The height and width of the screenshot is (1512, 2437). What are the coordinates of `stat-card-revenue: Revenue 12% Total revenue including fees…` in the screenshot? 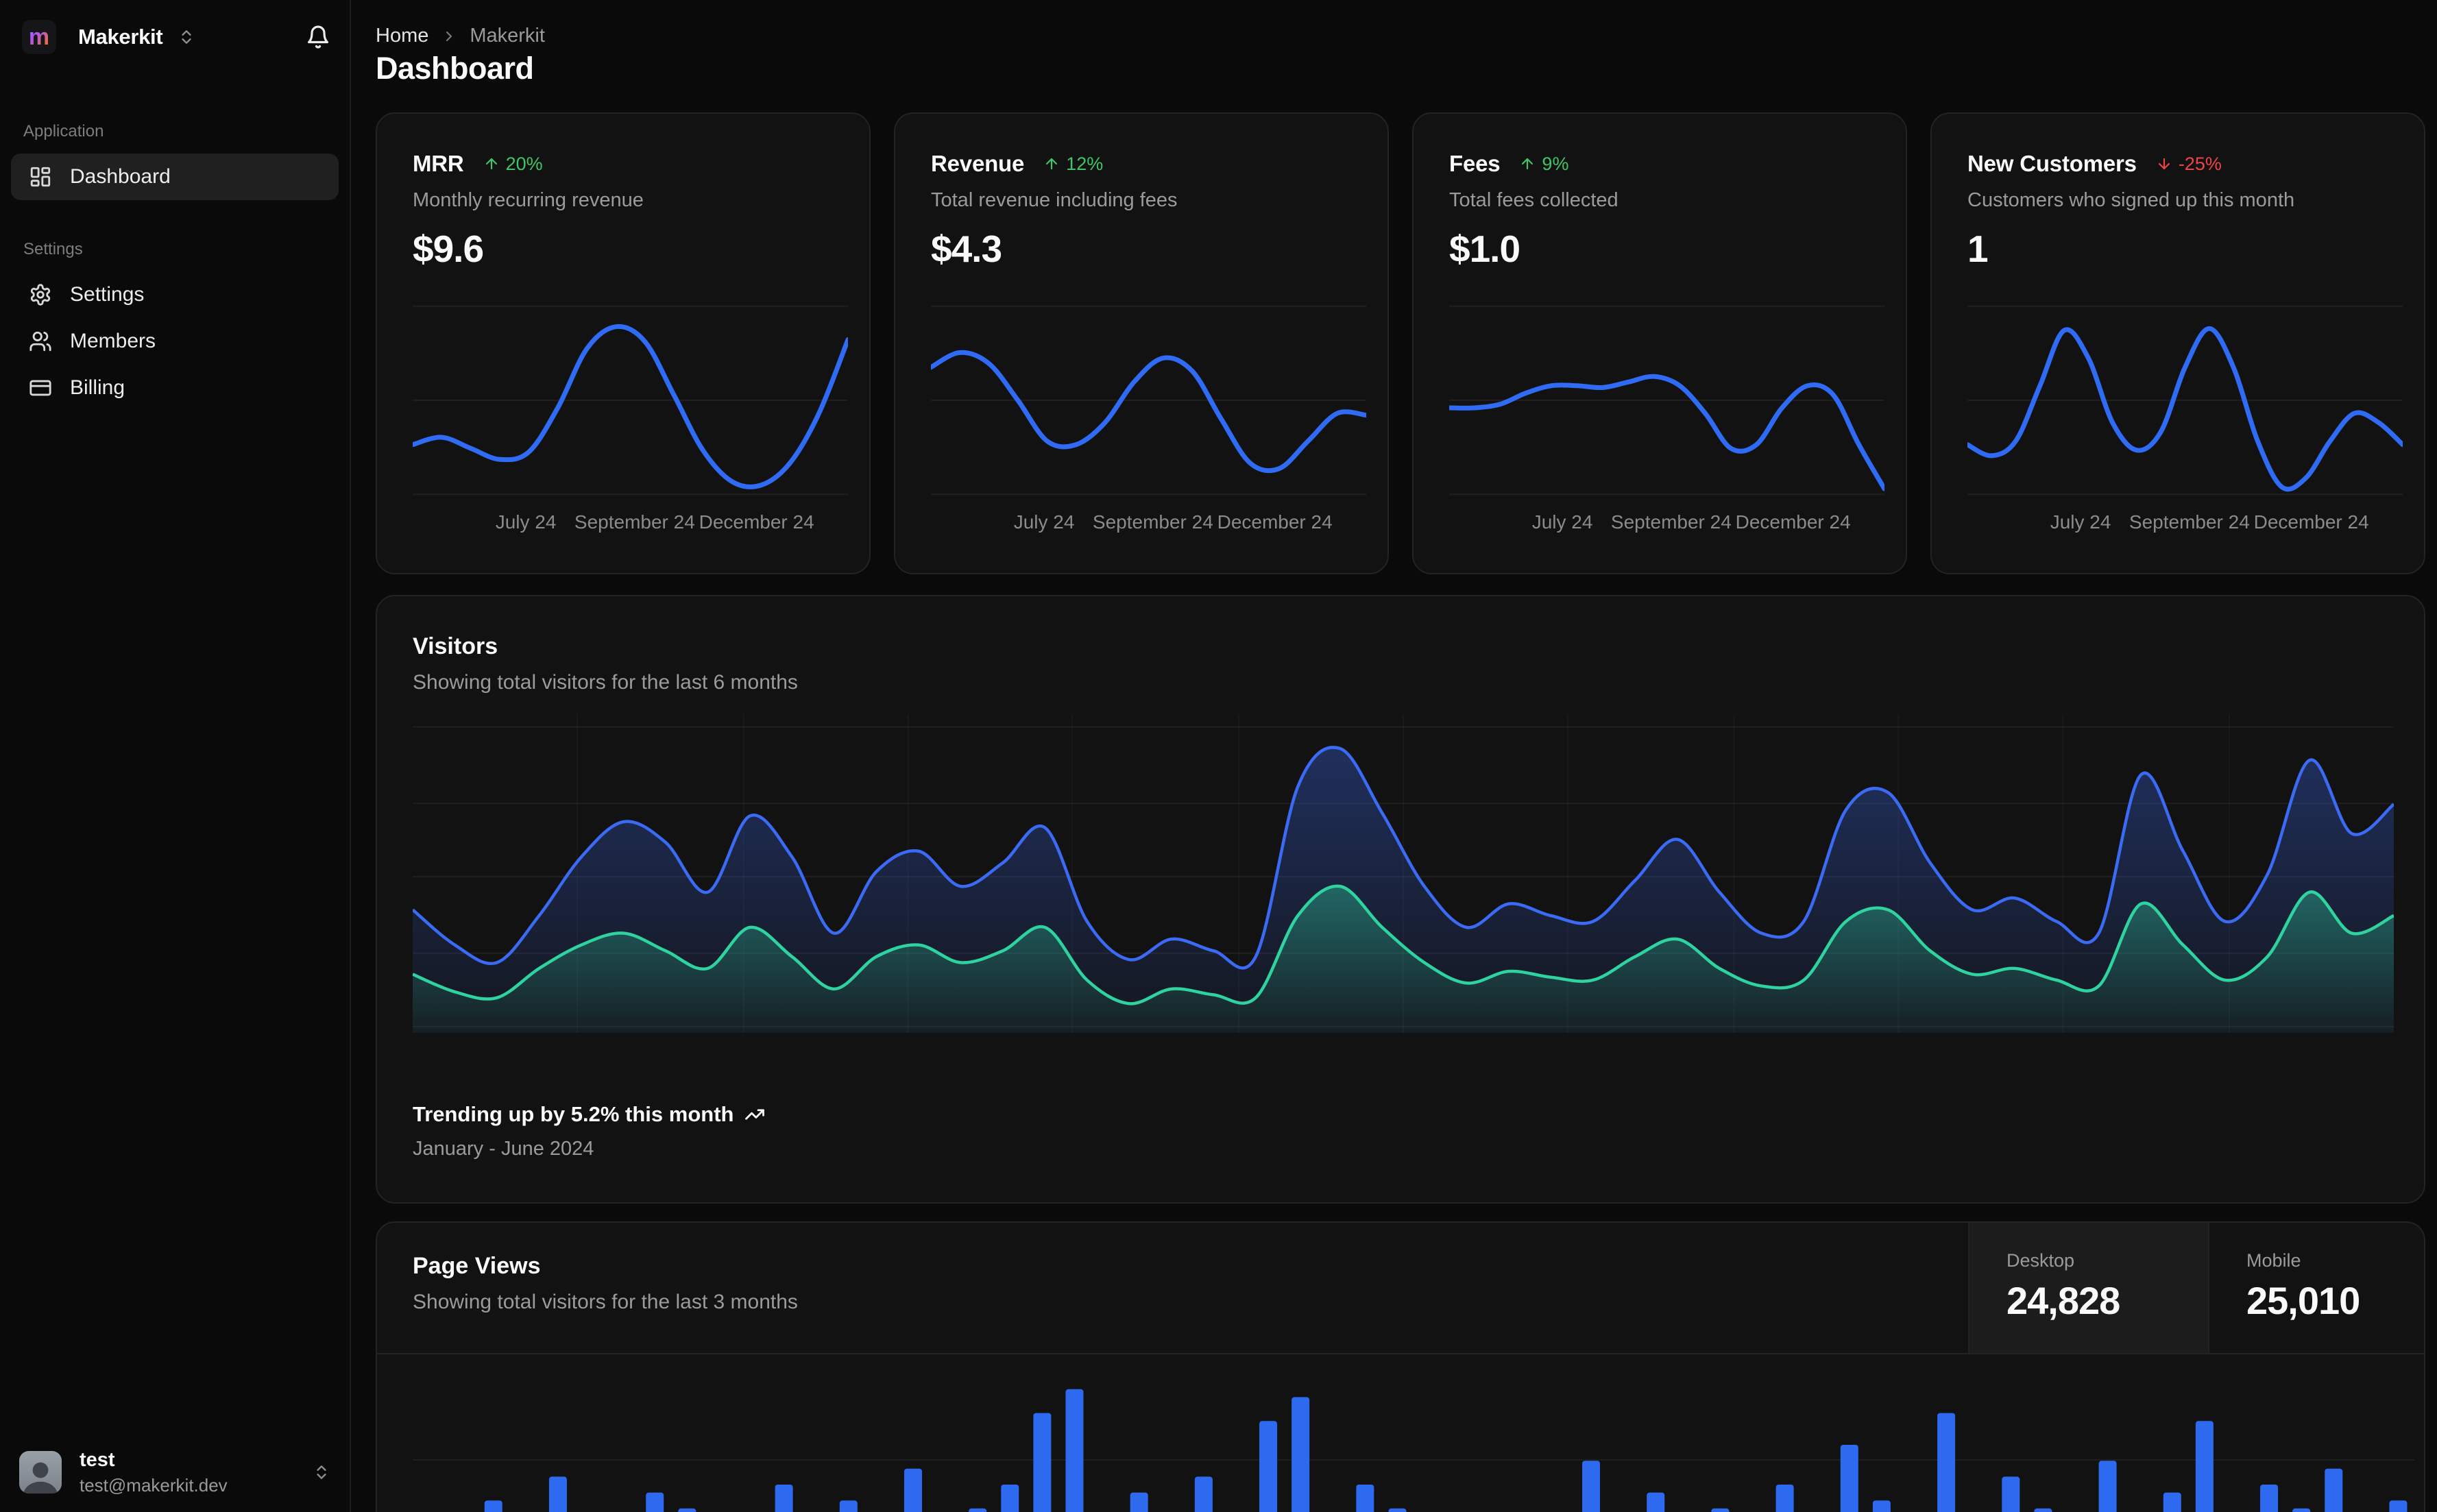 It's located at (1141, 343).